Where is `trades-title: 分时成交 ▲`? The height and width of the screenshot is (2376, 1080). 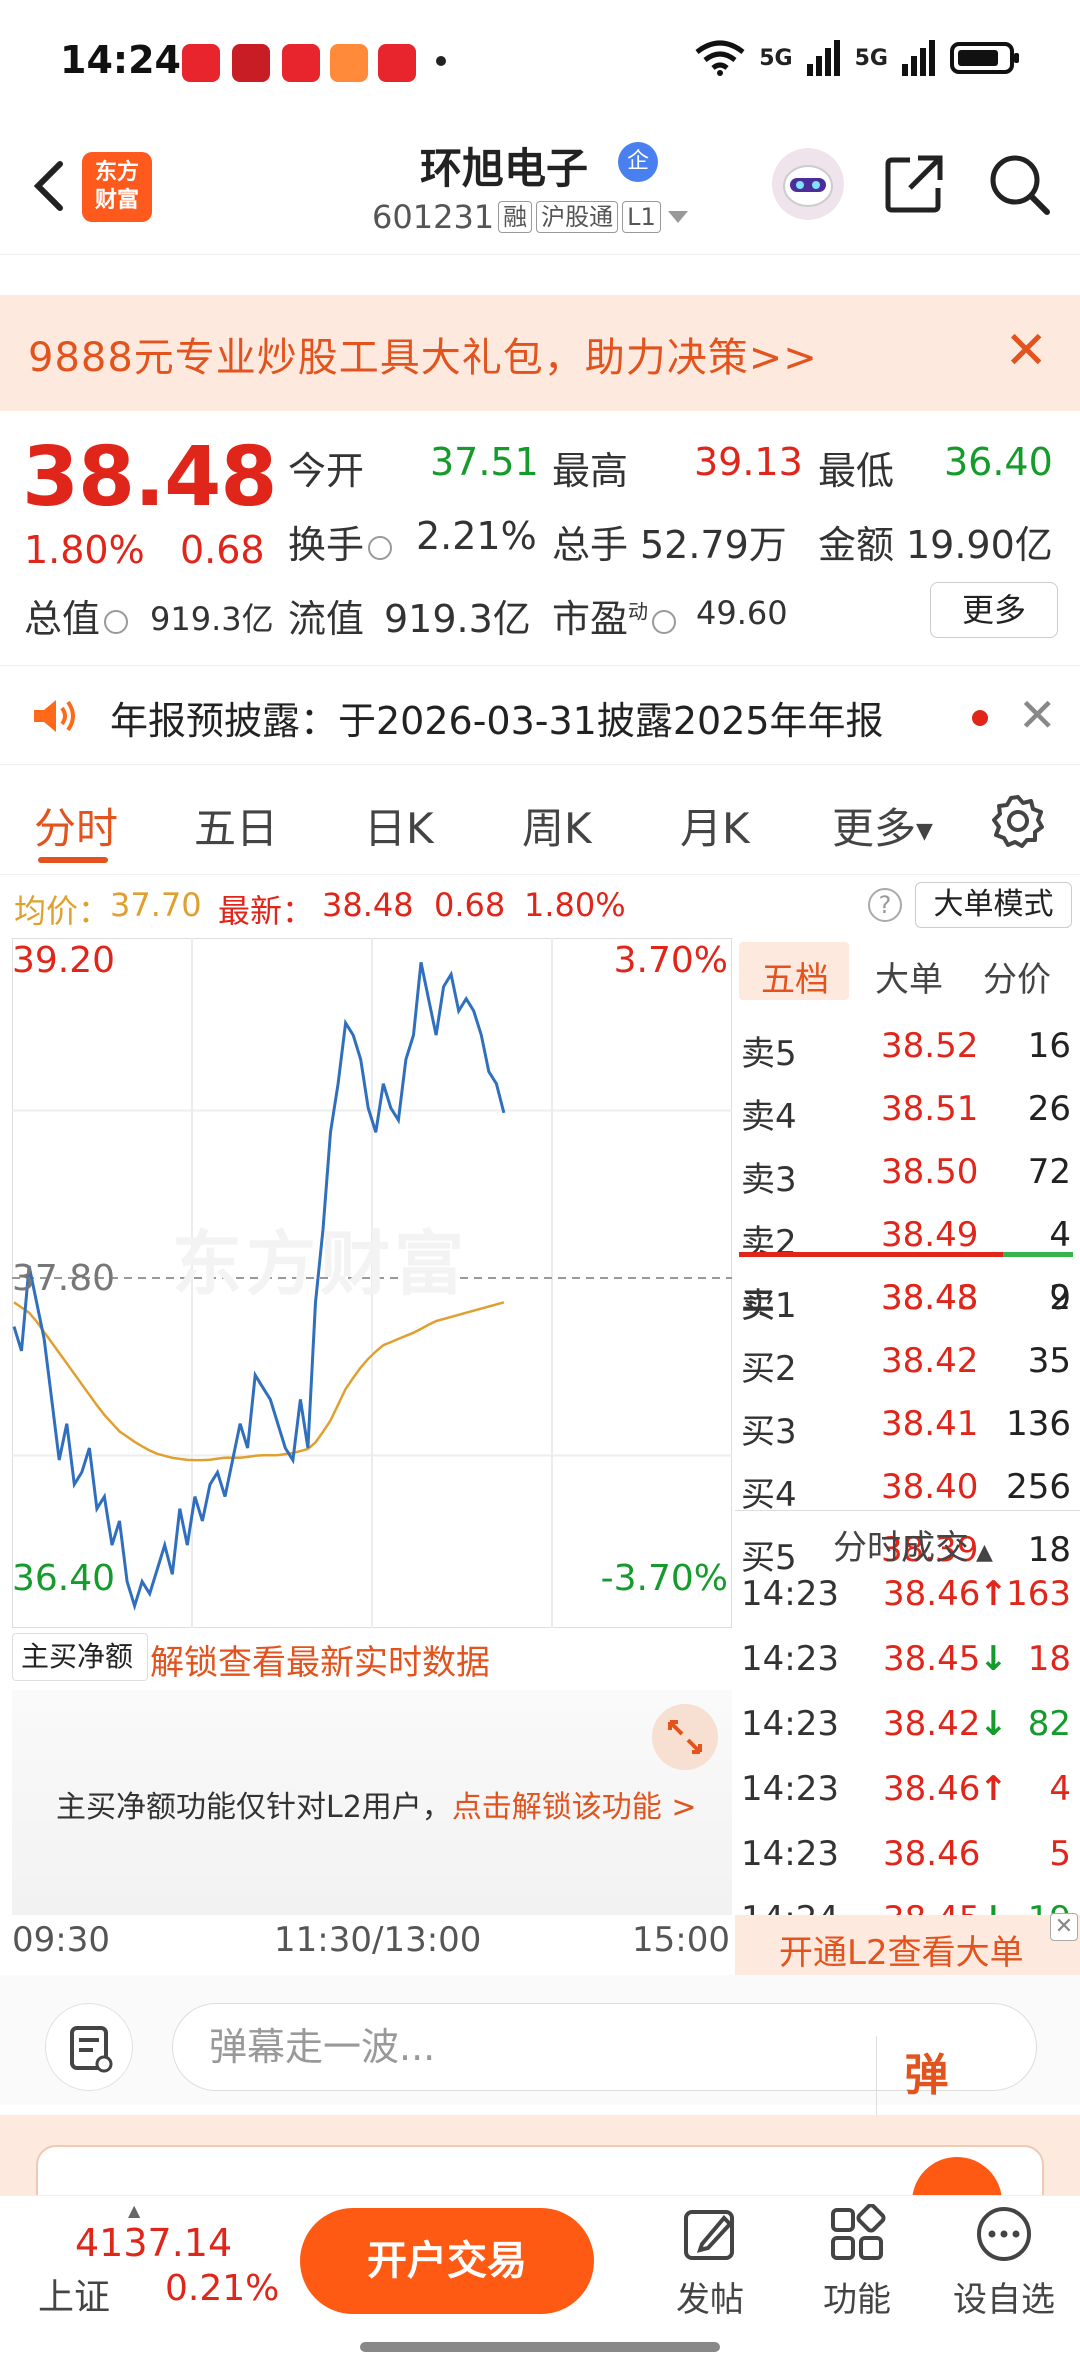
trades-title: 分时成交 ▲ is located at coordinates (913, 1548).